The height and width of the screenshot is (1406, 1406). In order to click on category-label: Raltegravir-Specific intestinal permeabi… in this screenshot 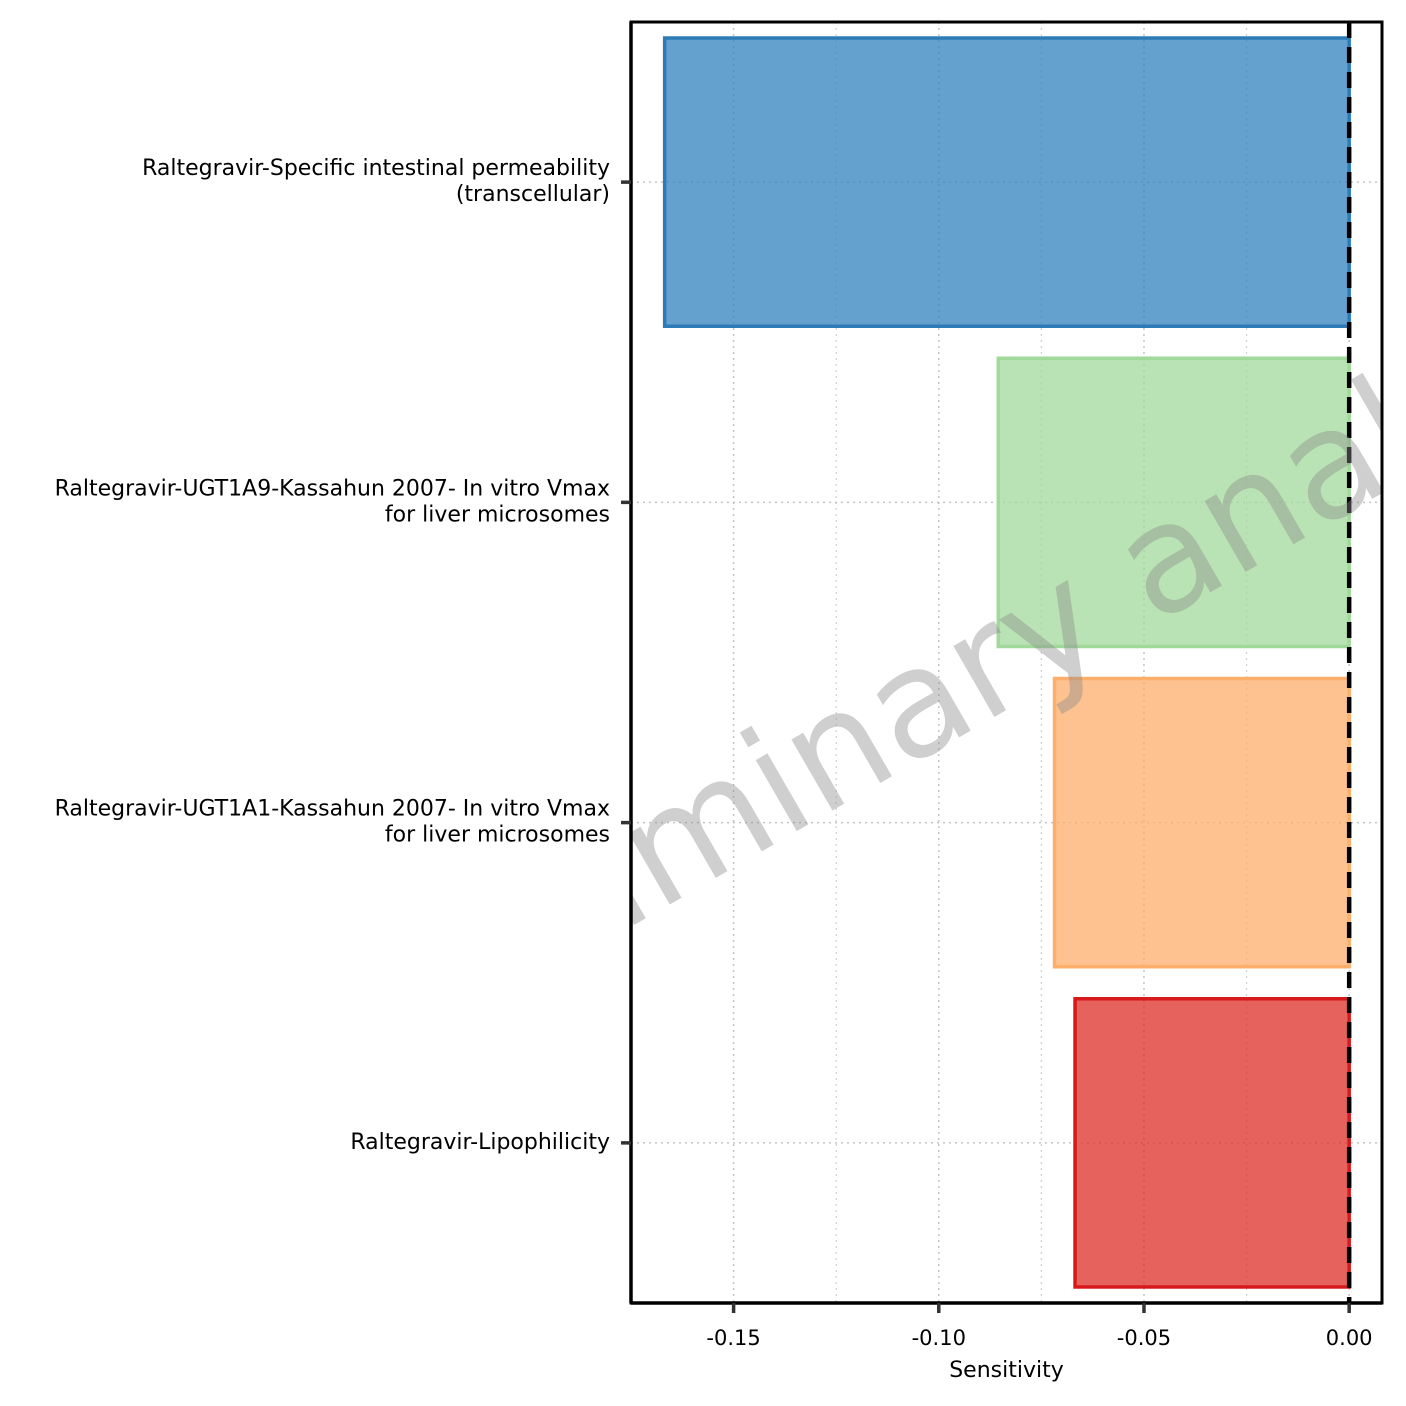, I will do `click(376, 181)`.